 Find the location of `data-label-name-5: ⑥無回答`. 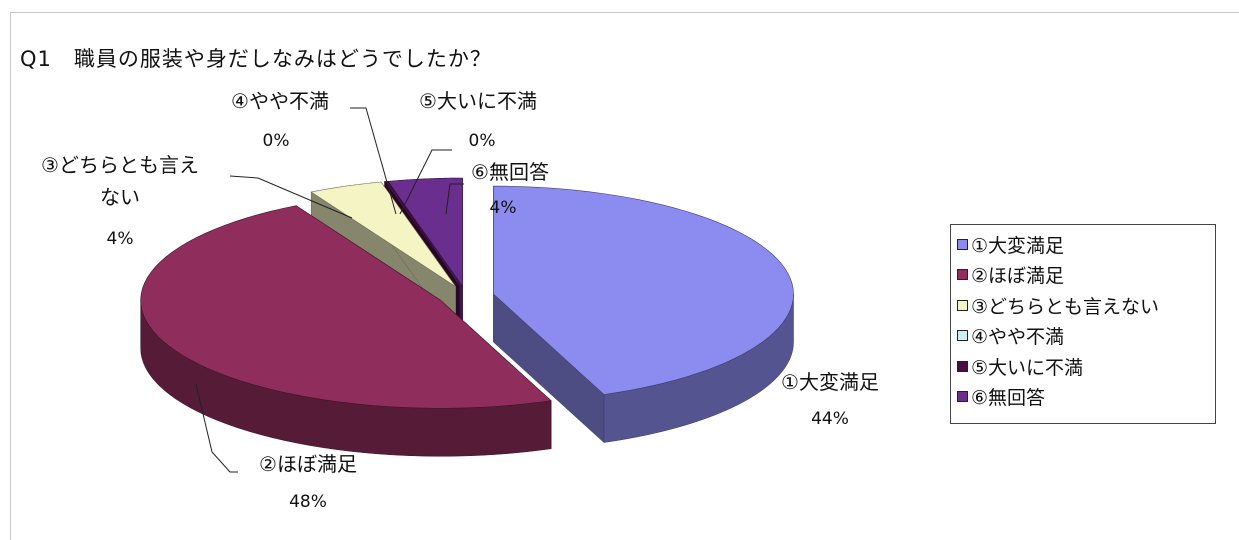

data-label-name-5: ⑥無回答 is located at coordinates (510, 172).